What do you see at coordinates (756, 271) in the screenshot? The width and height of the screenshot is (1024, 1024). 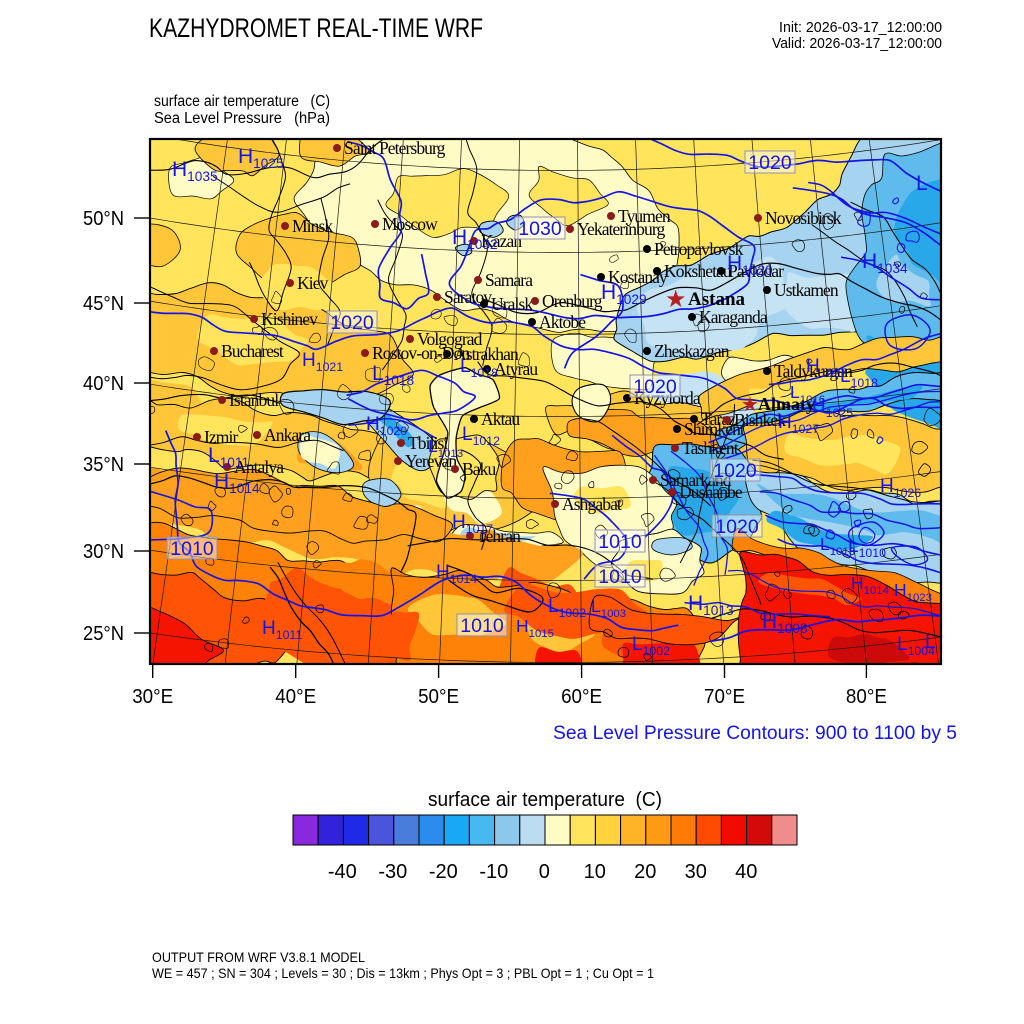 I see `svg-text: Pavlodar` at bounding box center [756, 271].